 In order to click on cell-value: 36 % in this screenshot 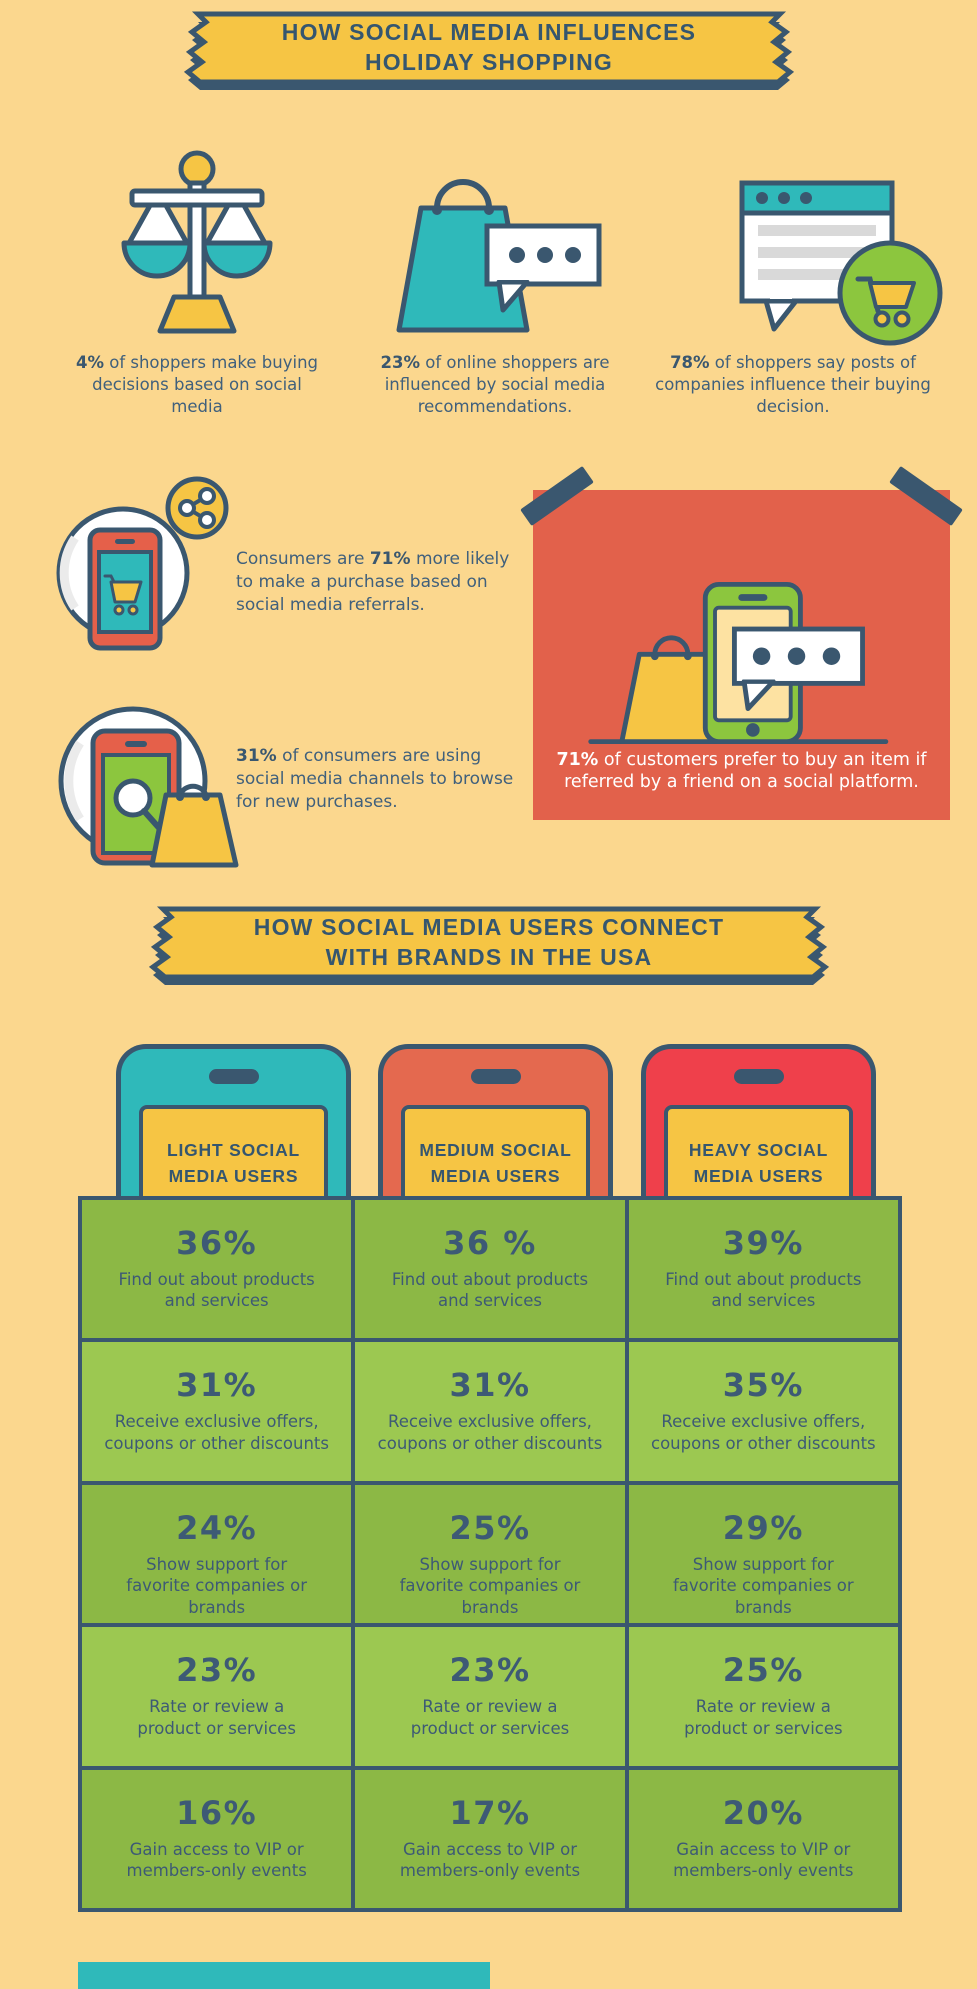, I will do `click(490, 1243)`.